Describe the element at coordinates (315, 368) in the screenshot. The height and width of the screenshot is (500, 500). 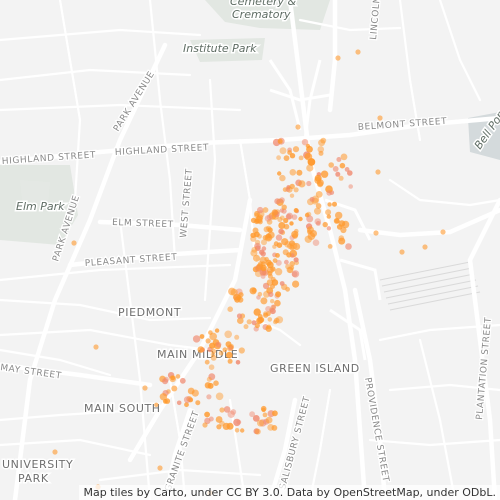
I see `green-island-label: GREEN ISLAND` at that location.